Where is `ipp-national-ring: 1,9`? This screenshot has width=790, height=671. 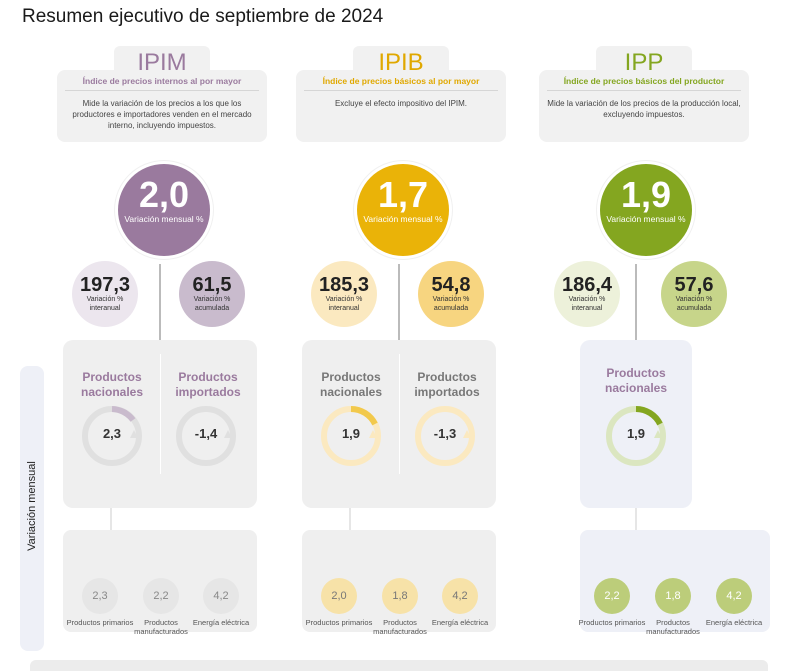 ipp-national-ring: 1,9 is located at coordinates (636, 436).